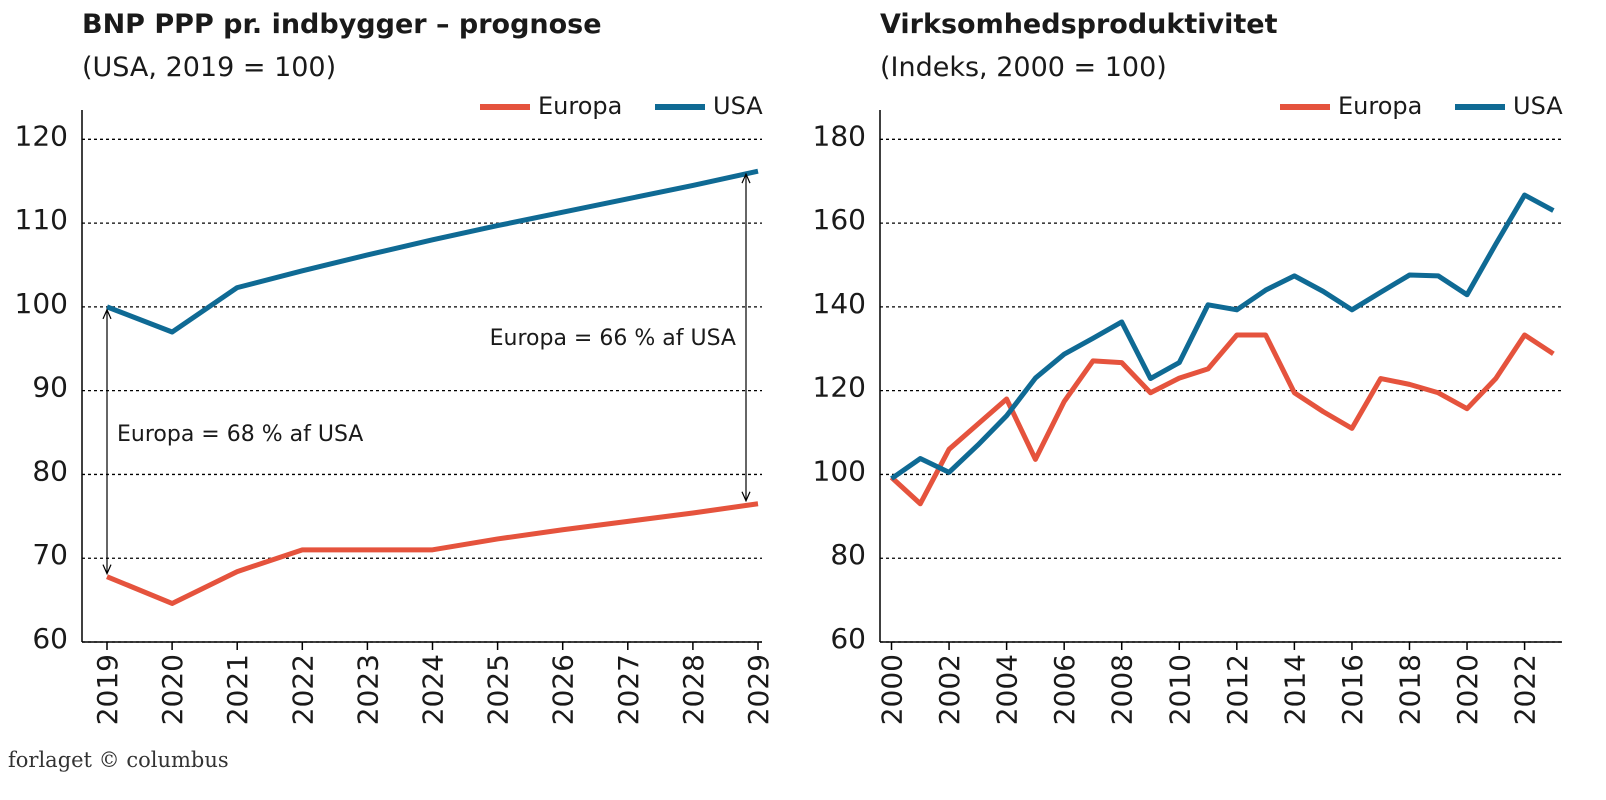  Describe the element at coordinates (50, 554) in the screenshot. I see `y-tick-label: 70` at that location.